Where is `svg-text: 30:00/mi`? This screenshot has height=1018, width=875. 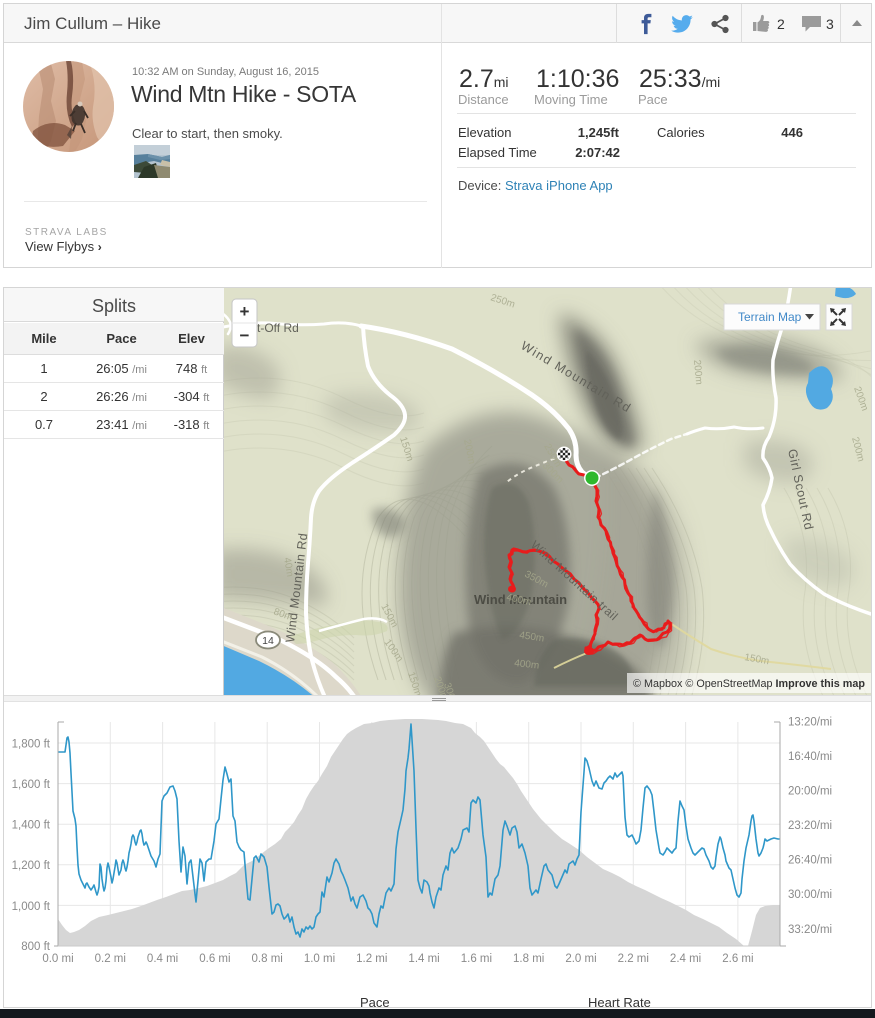
svg-text: 30:00/mi is located at coordinates (810, 895).